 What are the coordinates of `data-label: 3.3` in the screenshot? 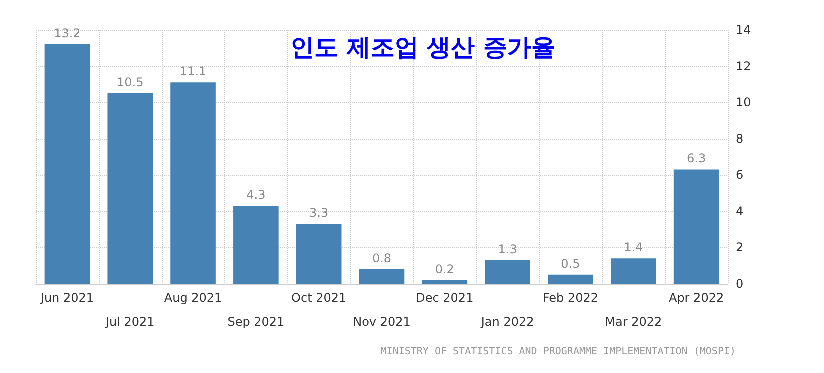 It's located at (319, 213).